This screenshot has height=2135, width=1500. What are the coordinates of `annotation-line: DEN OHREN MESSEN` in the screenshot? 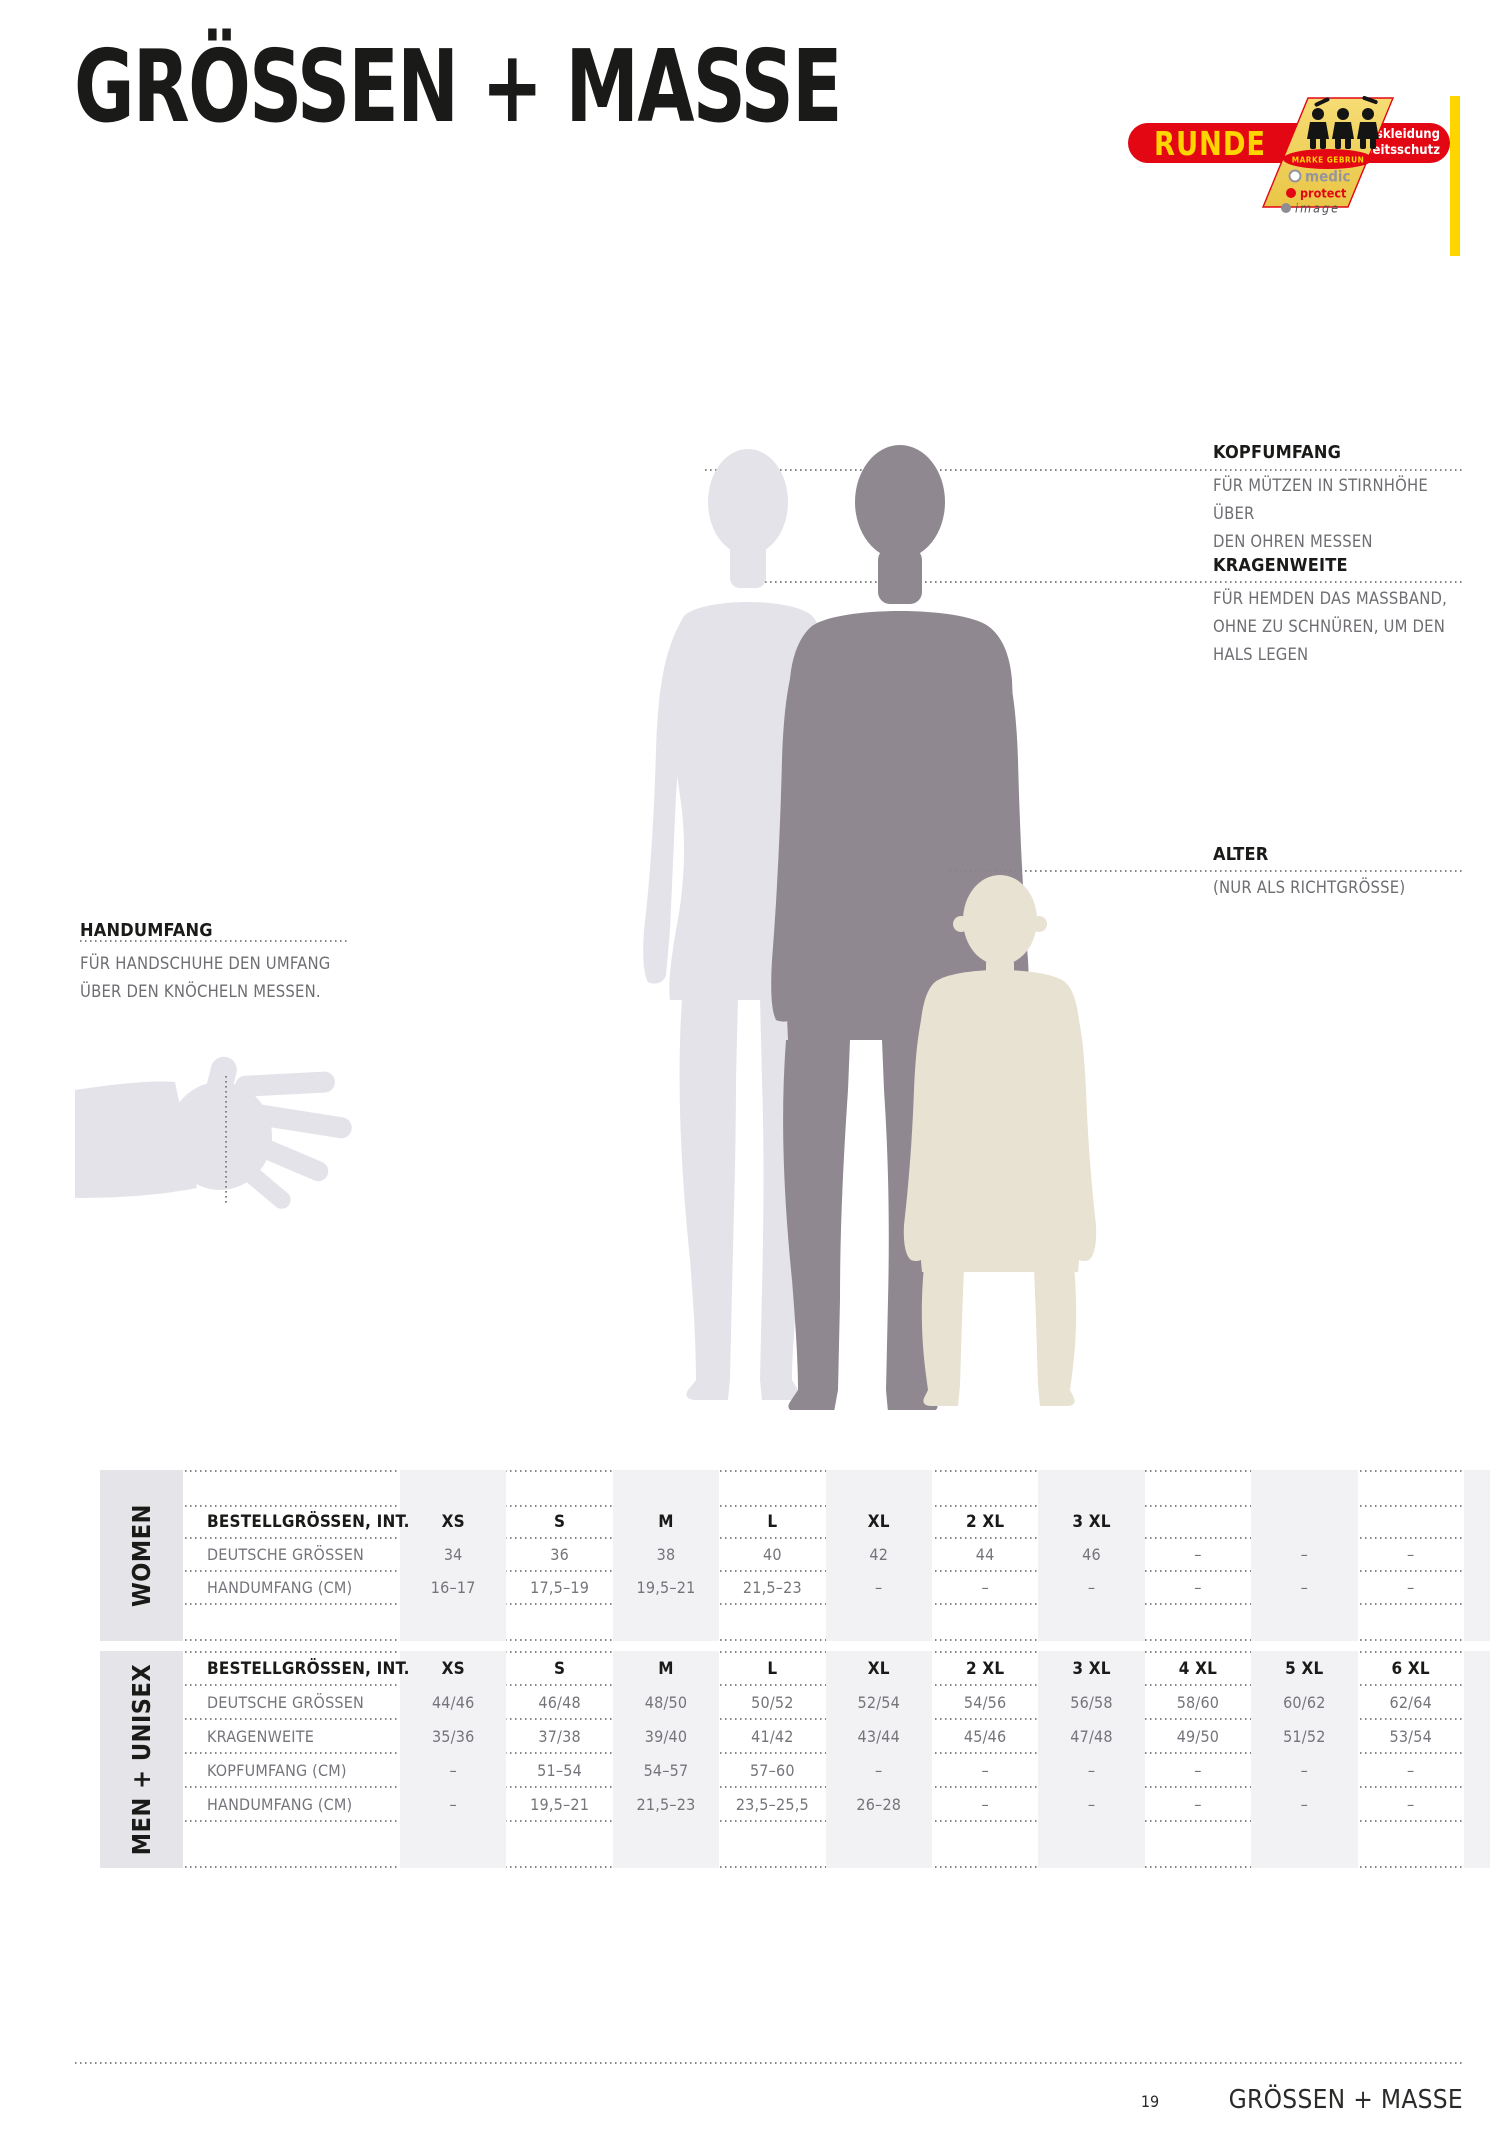 It's located at (1293, 541).